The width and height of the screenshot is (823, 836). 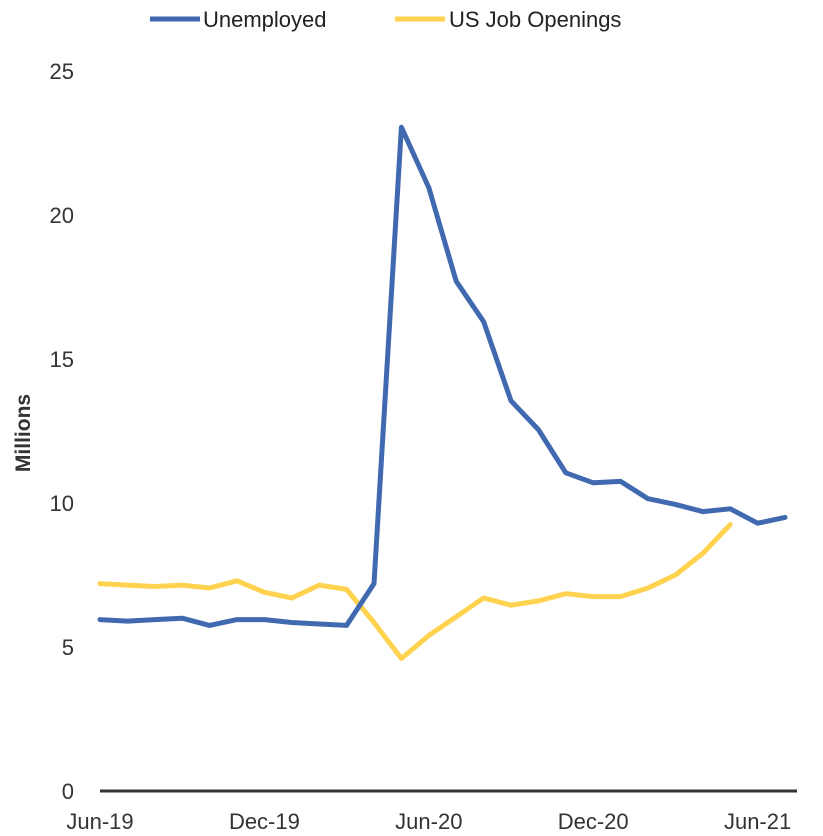 What do you see at coordinates (264, 821) in the screenshot?
I see `x-tick-label: Dec-19` at bounding box center [264, 821].